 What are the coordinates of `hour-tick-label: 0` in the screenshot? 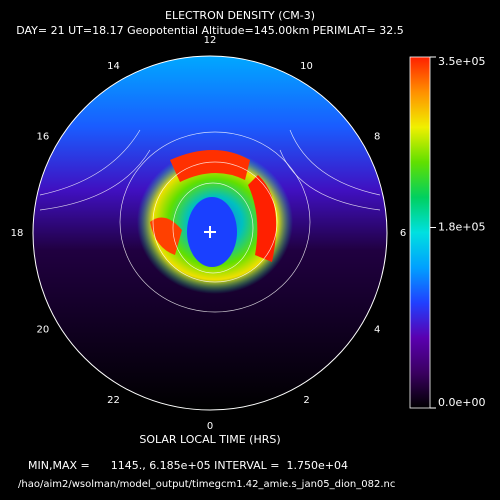 It's located at (210, 426).